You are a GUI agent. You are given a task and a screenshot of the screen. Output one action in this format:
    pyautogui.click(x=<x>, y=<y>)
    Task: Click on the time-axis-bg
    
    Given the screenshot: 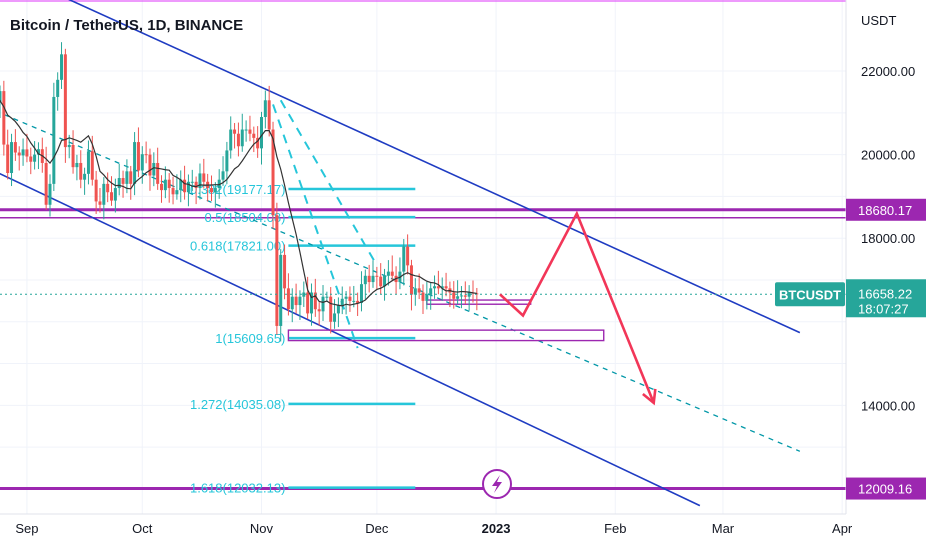 What is the action you would take?
    pyautogui.click(x=423, y=532)
    